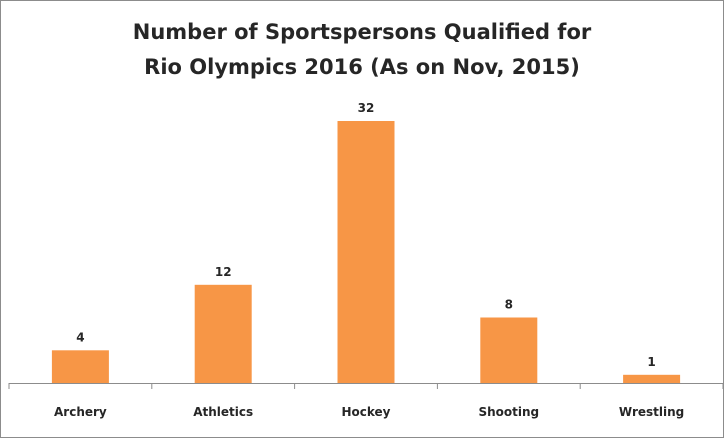  Describe the element at coordinates (652, 378) in the screenshot. I see `bar-wrestling` at that location.